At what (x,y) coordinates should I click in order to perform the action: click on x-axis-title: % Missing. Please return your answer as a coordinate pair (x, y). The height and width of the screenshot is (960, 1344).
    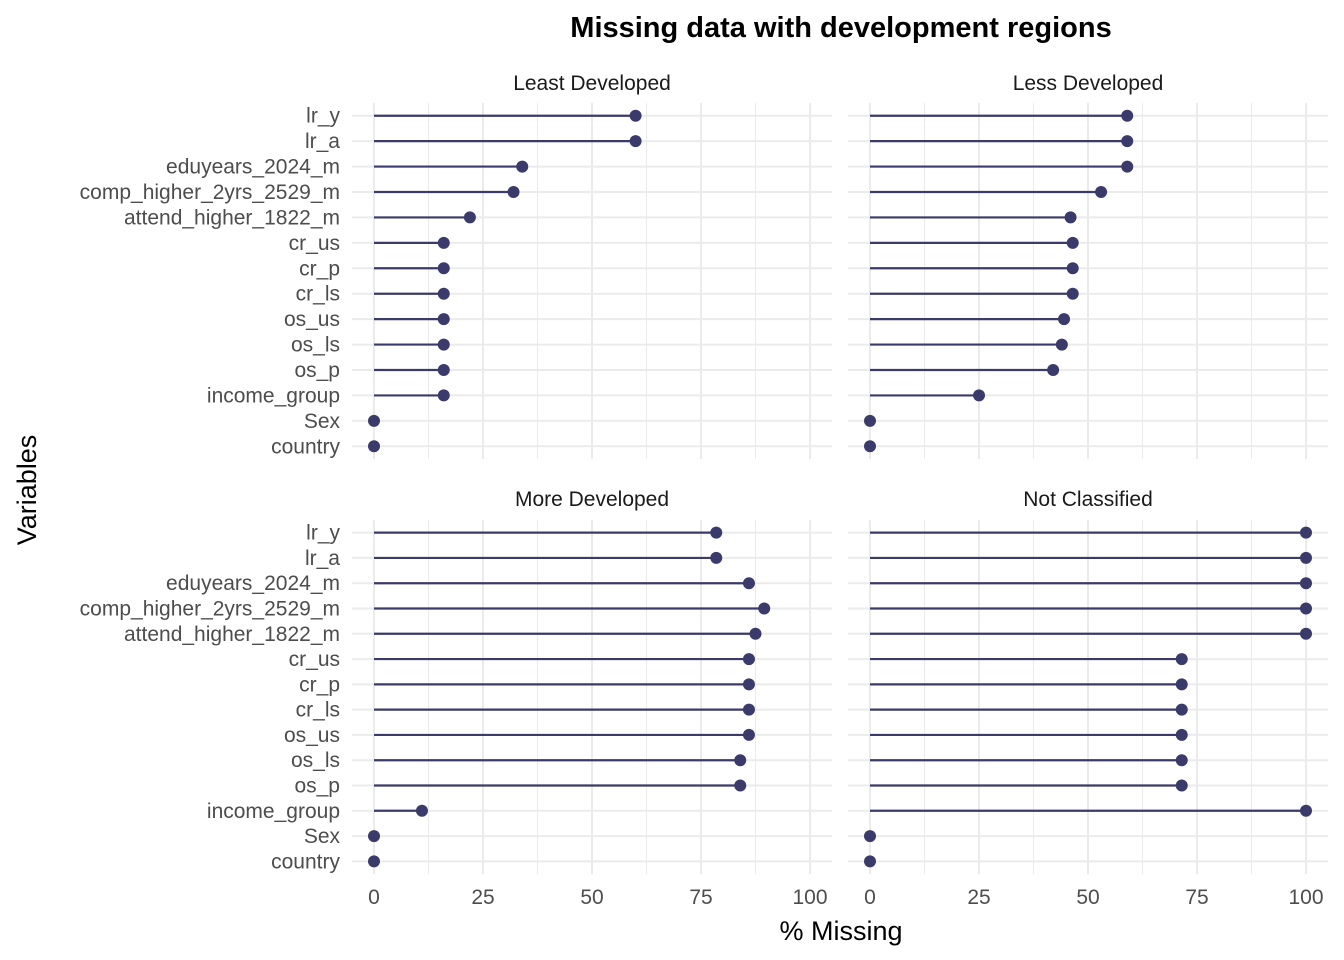
    Looking at the image, I should click on (840, 931).